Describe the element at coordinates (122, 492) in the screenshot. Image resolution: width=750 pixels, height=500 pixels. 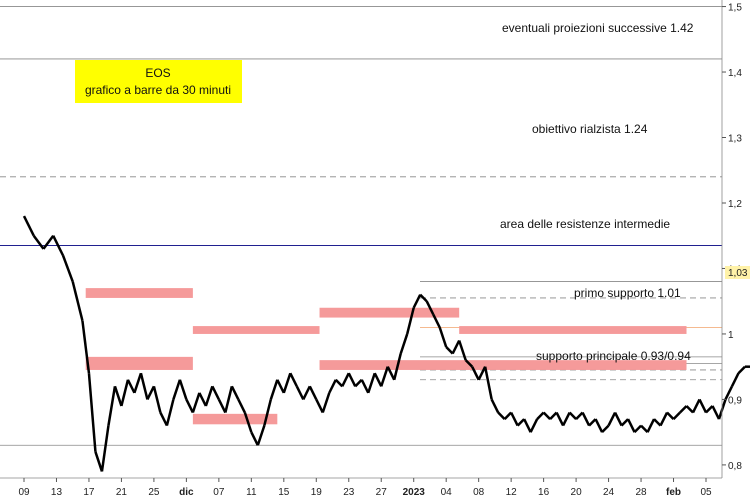
I see `x-tick-label-3: 21` at that location.